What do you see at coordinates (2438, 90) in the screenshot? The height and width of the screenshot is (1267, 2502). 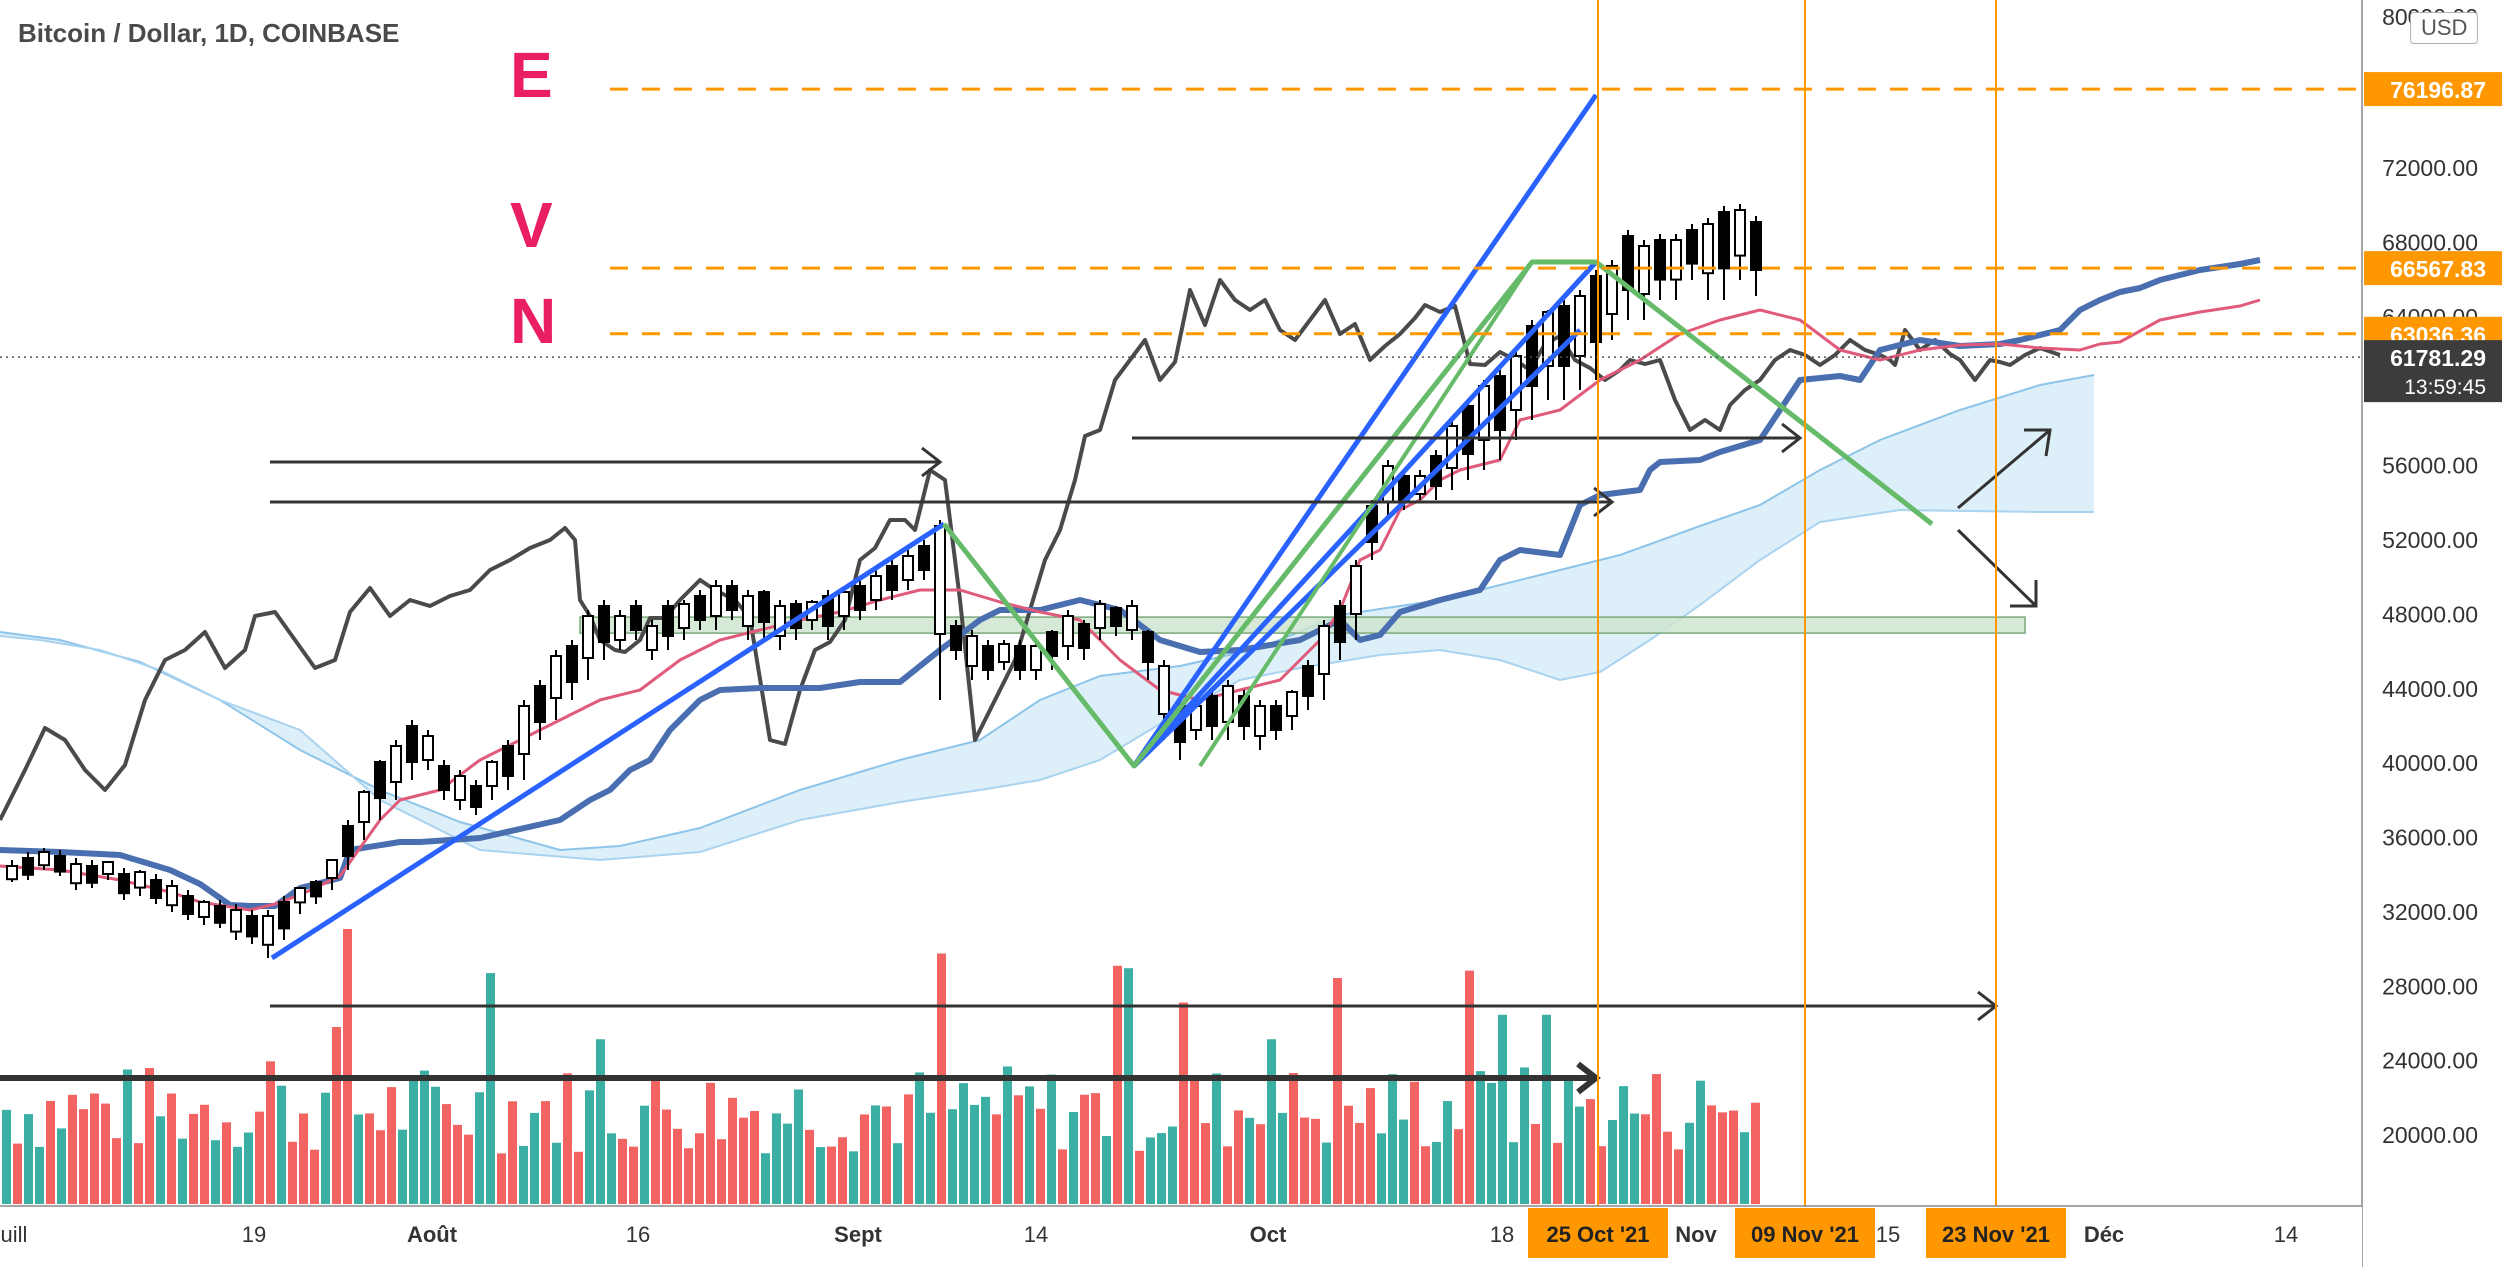 I see `price-level-label: 76196.87` at bounding box center [2438, 90].